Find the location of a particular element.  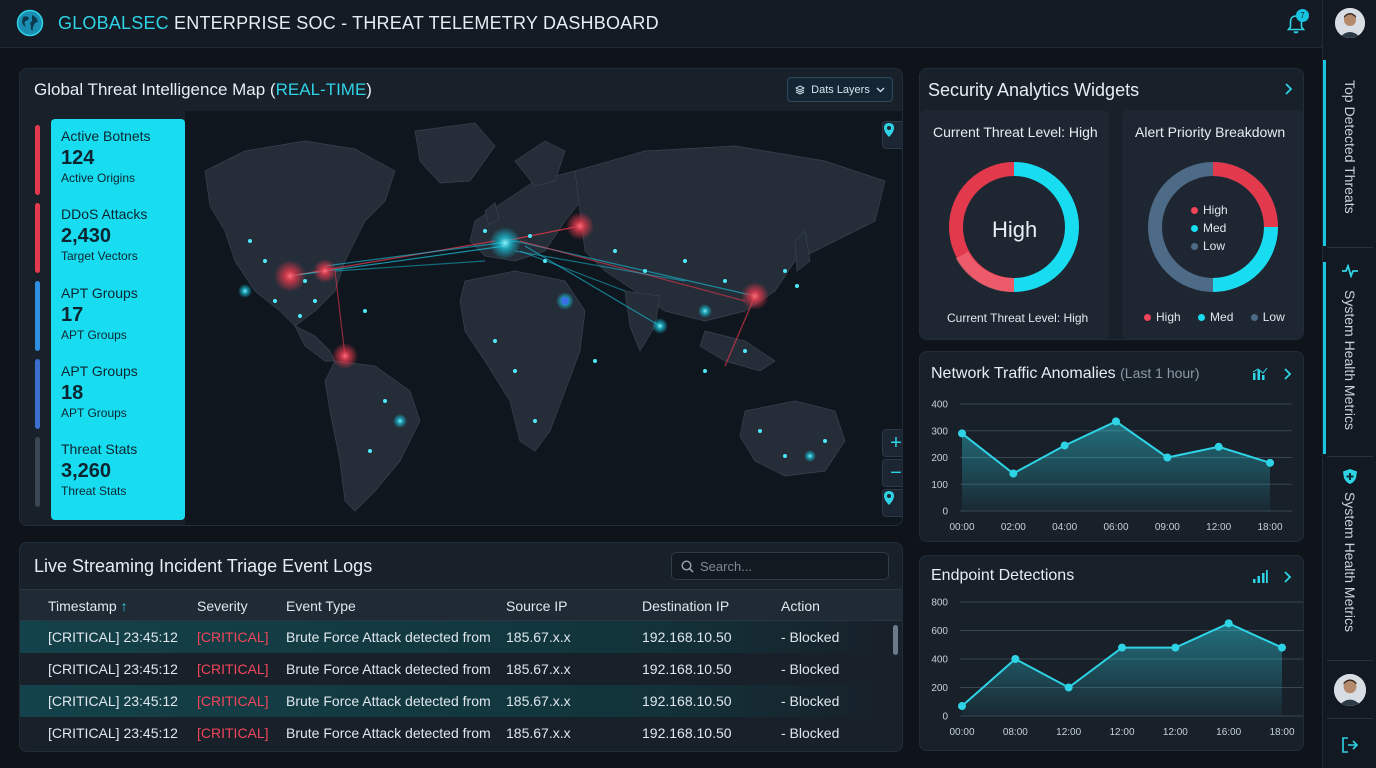

x-tick-label: 12:00 is located at coordinates (1218, 527).